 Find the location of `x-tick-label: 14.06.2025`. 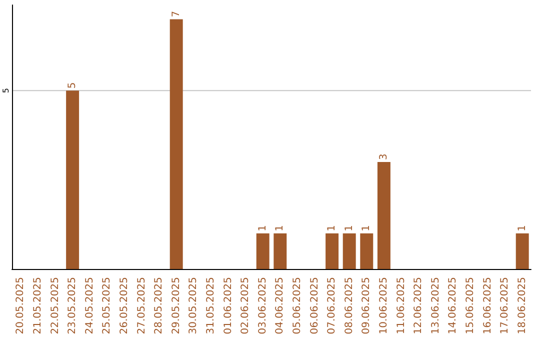

x-tick-label: 14.06.2025 is located at coordinates (453, 305).